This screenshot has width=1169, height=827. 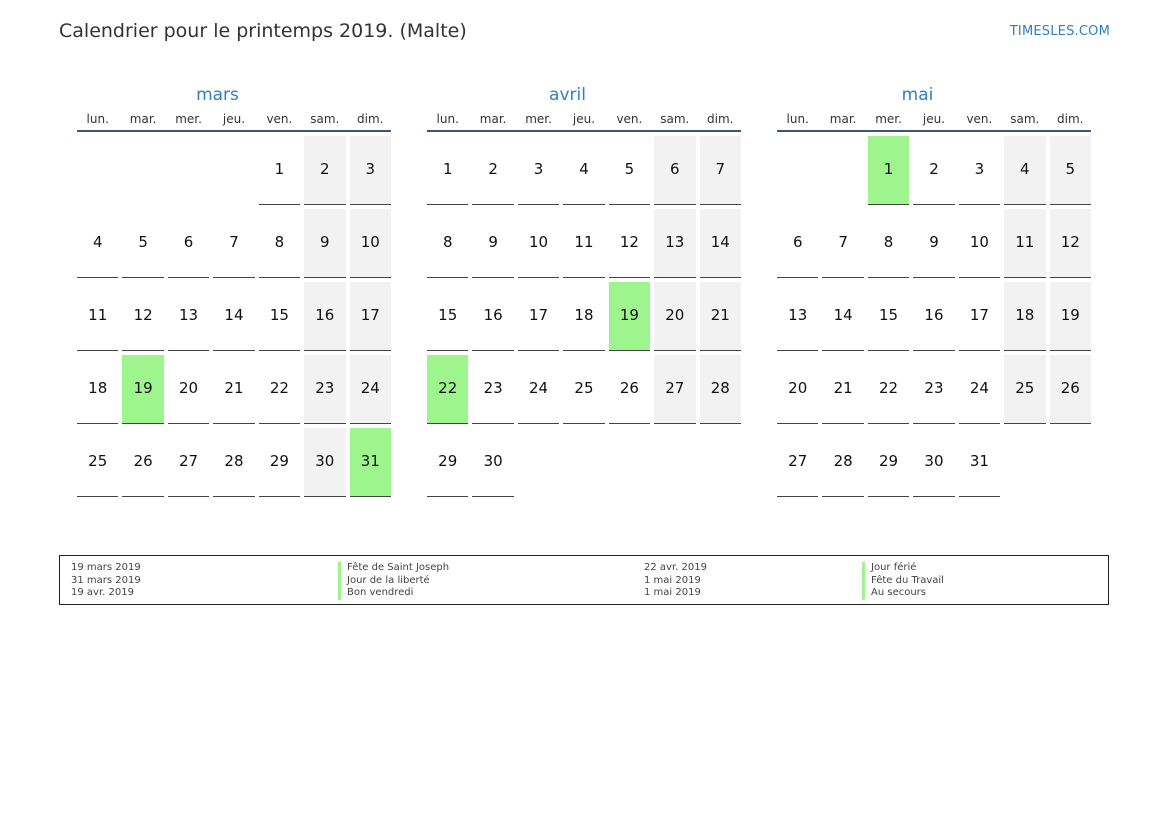 I want to click on legend-holiday-name: Fête de Saint Joseph, so click(x=393, y=568).